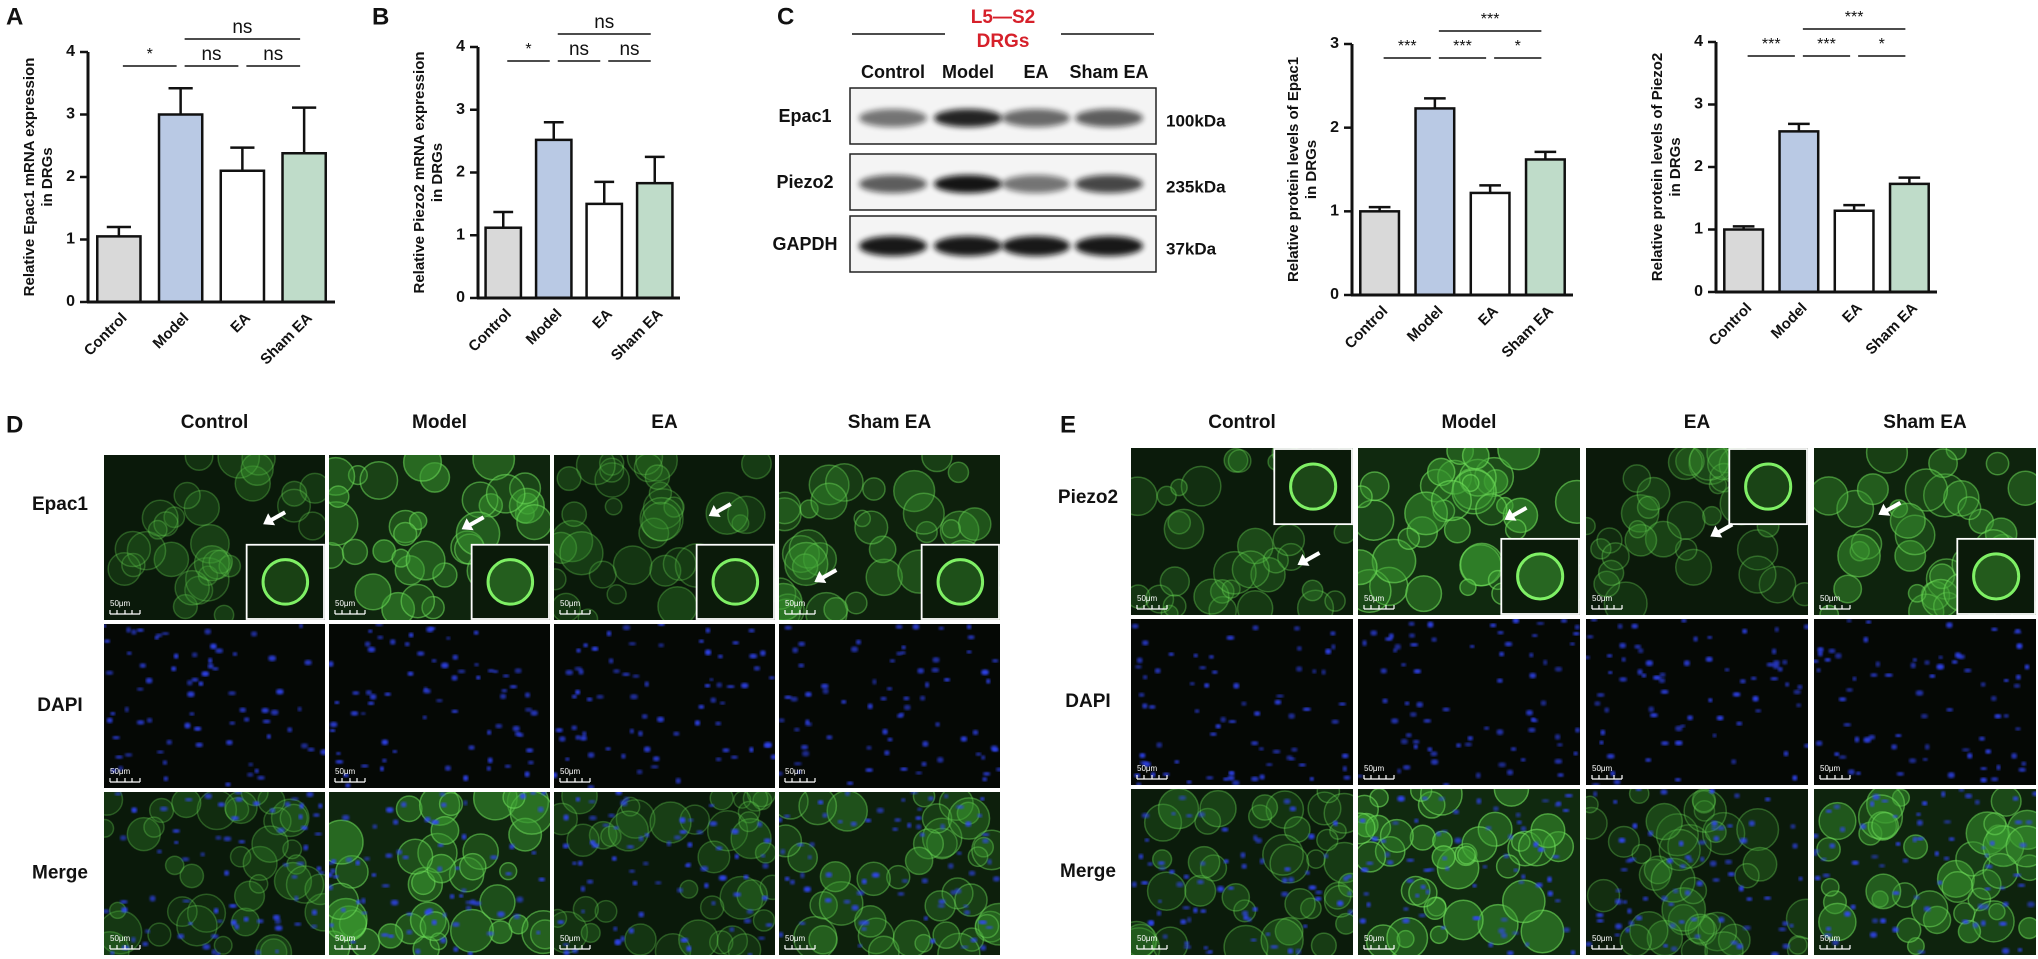 This screenshot has width=2038, height=959. Describe the element at coordinates (70, 114) in the screenshot. I see `y-tick-label: 3` at that location.